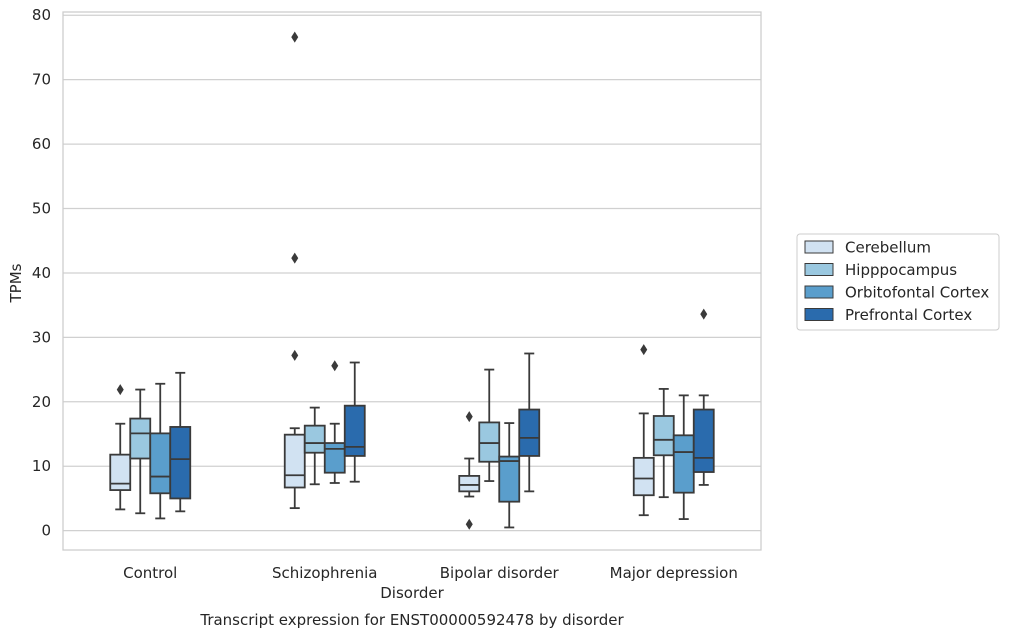  What do you see at coordinates (500, 573) in the screenshot?
I see `x-tick-label: Bipolar disorder` at bounding box center [500, 573].